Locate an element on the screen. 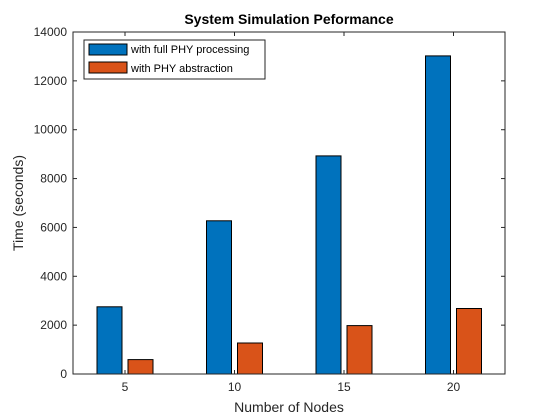 This screenshot has height=420, width=560. y-tick-label-6000: 6000 is located at coordinates (53, 227).